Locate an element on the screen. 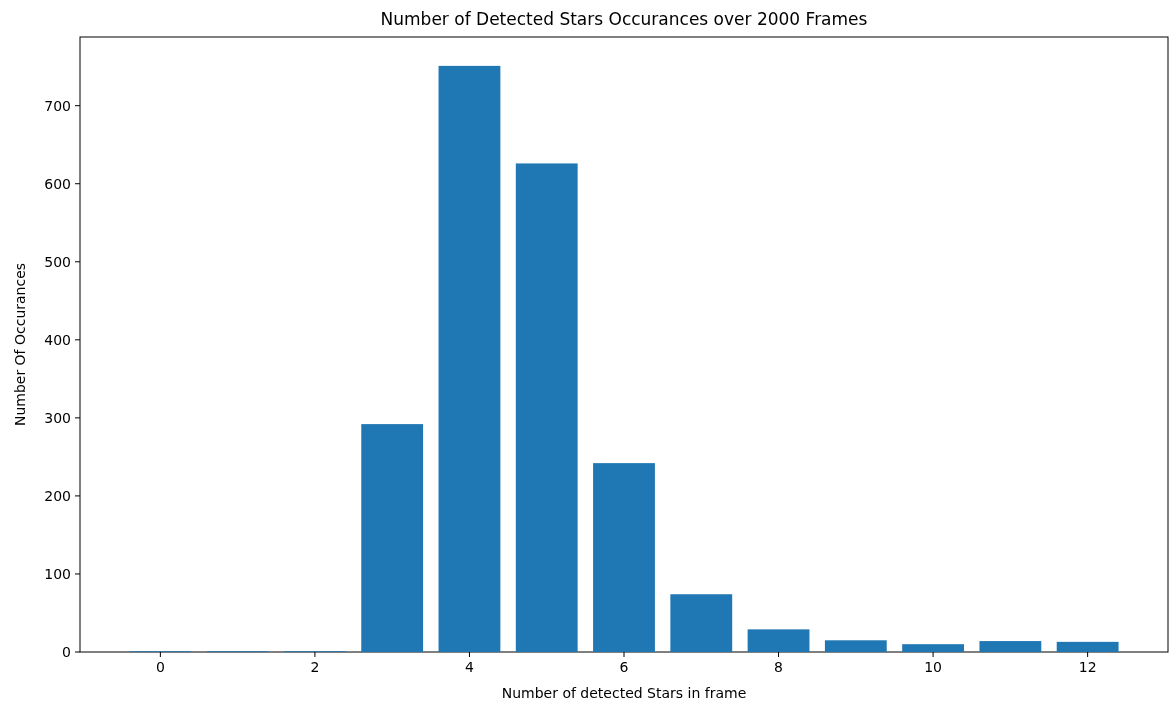  x-tick-label: 10 is located at coordinates (933, 667).